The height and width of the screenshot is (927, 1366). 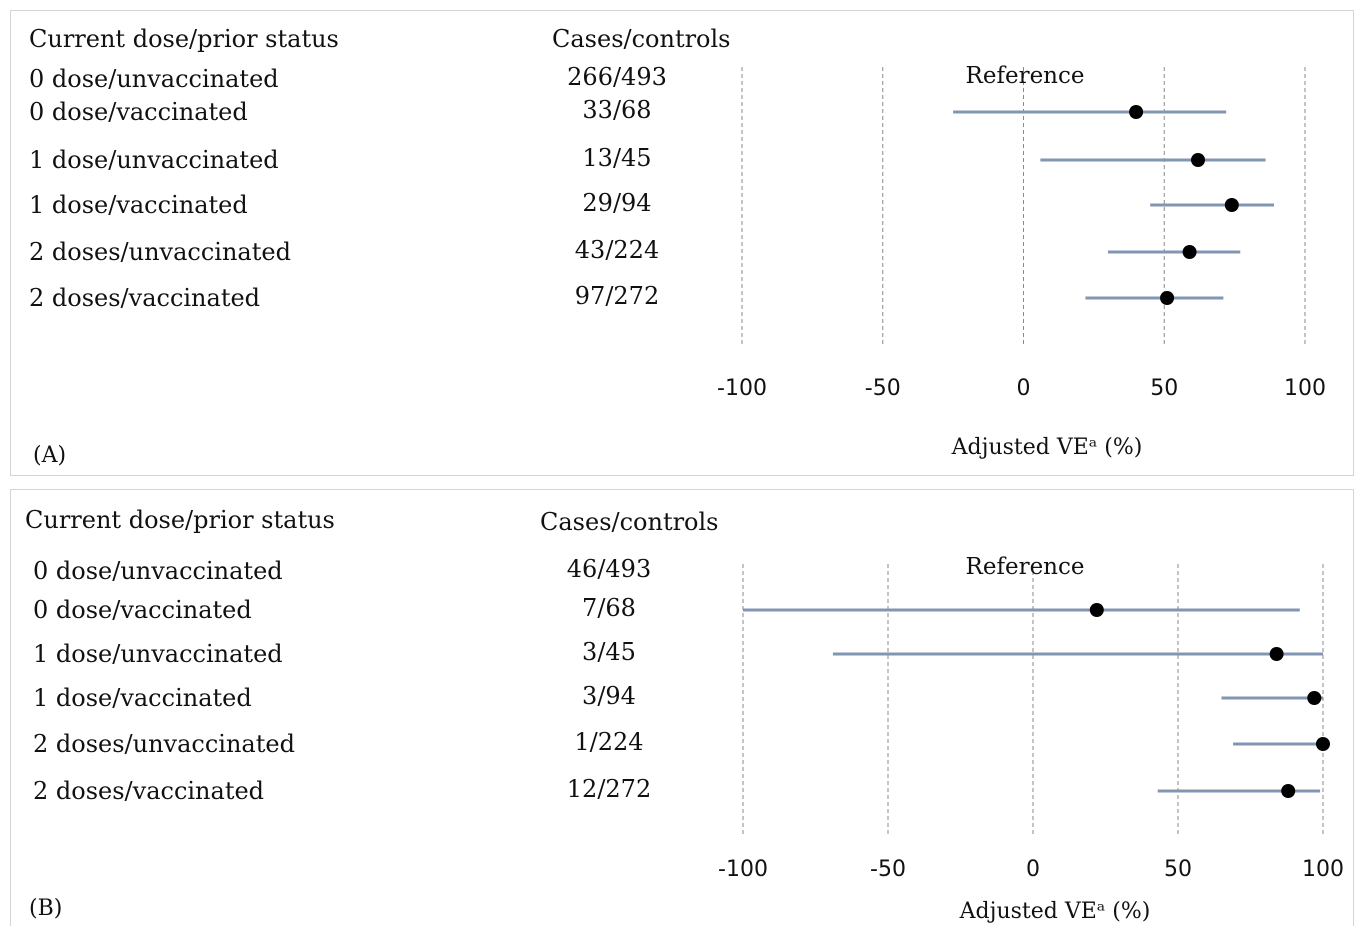 I want to click on cases-controls-value: 12/272, so click(x=609, y=789).